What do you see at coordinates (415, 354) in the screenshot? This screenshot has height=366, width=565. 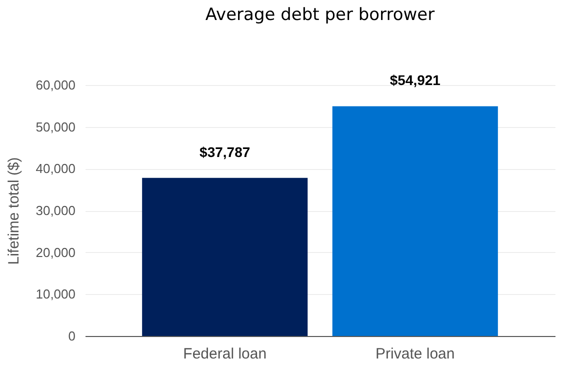 I see `x-tick-label: Private loan` at bounding box center [415, 354].